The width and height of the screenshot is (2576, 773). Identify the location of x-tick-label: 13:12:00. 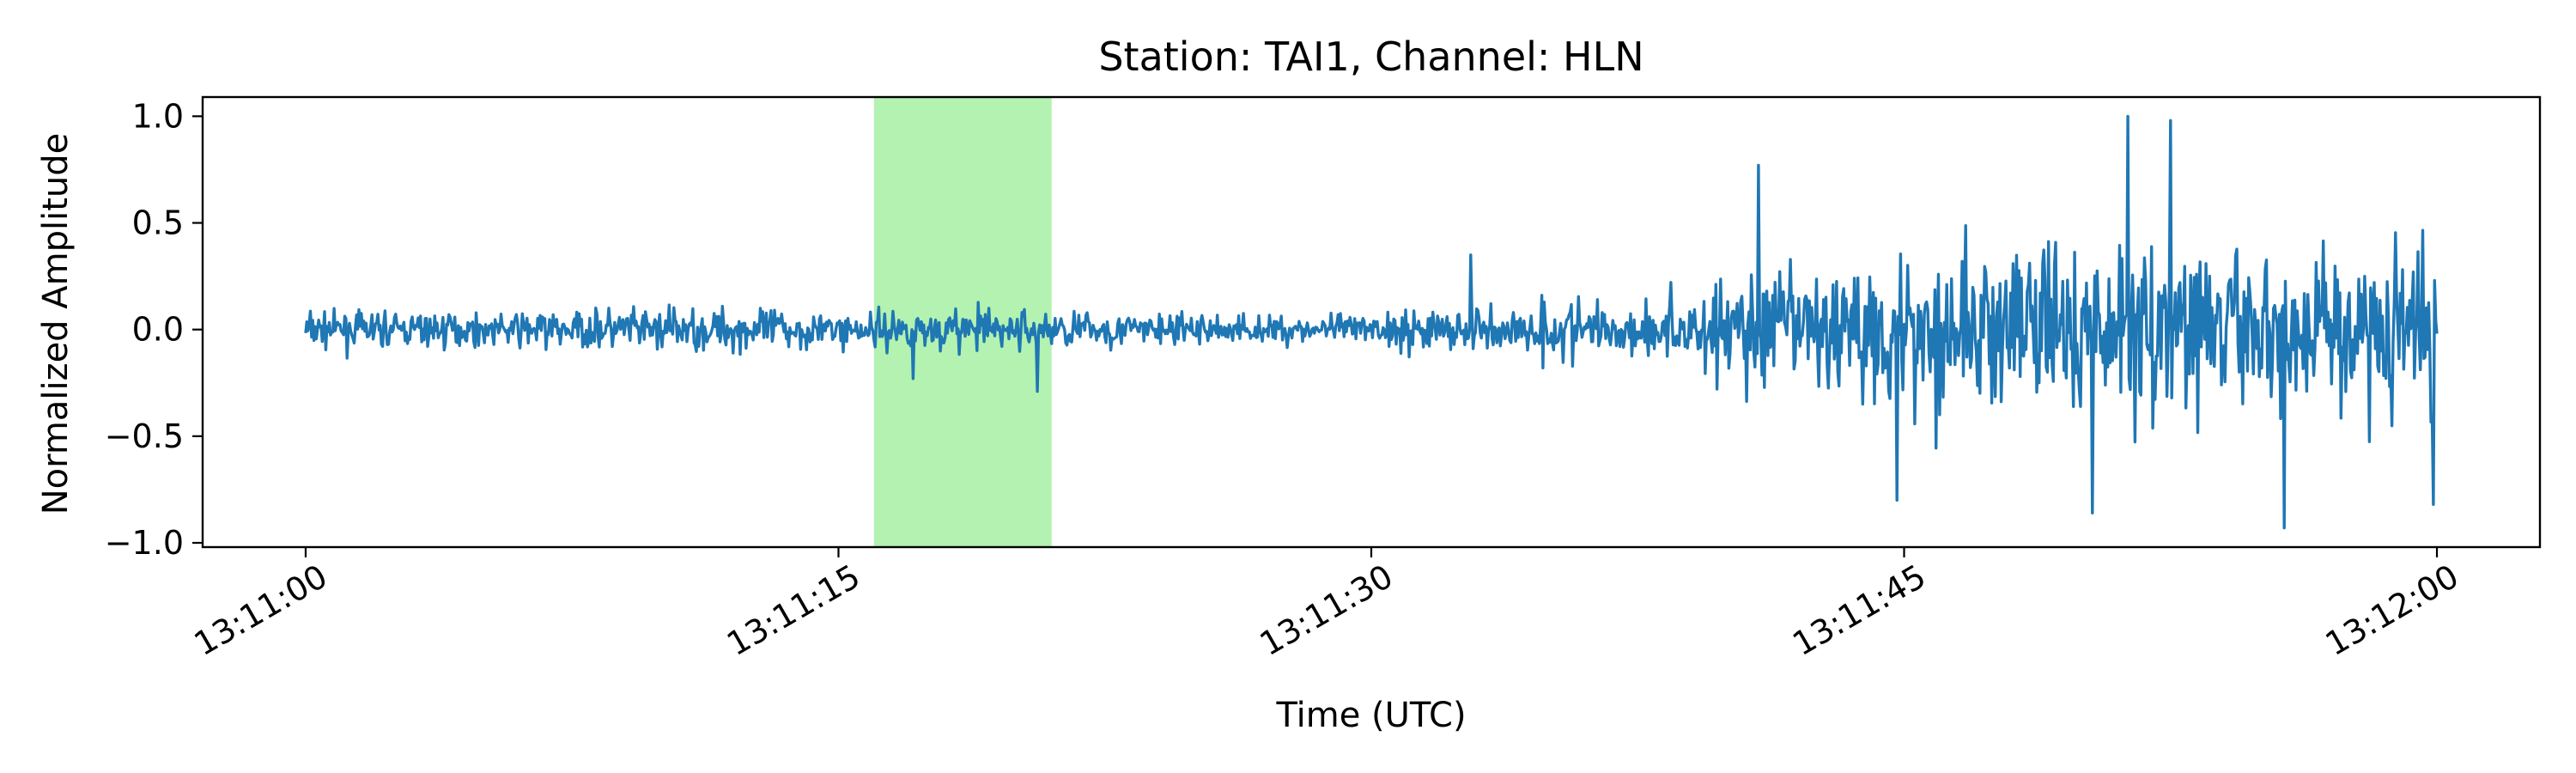
(2392, 610).